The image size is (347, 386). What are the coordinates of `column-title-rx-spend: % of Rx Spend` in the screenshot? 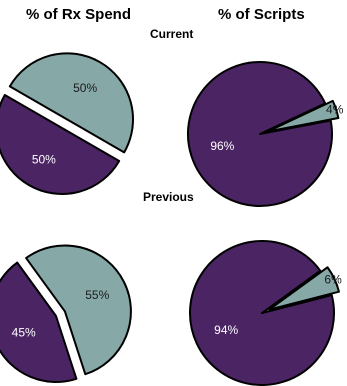 It's located at (79, 14).